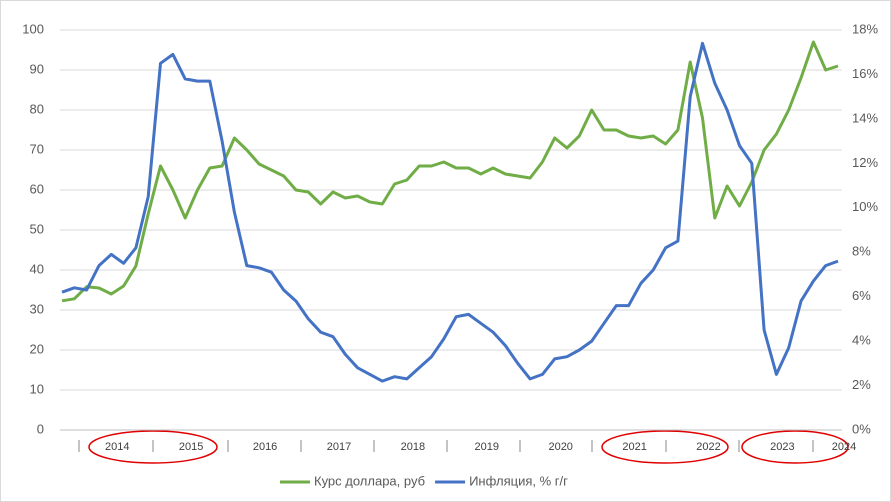  What do you see at coordinates (191, 447) in the screenshot?
I see `x-tick-label: 2015` at bounding box center [191, 447].